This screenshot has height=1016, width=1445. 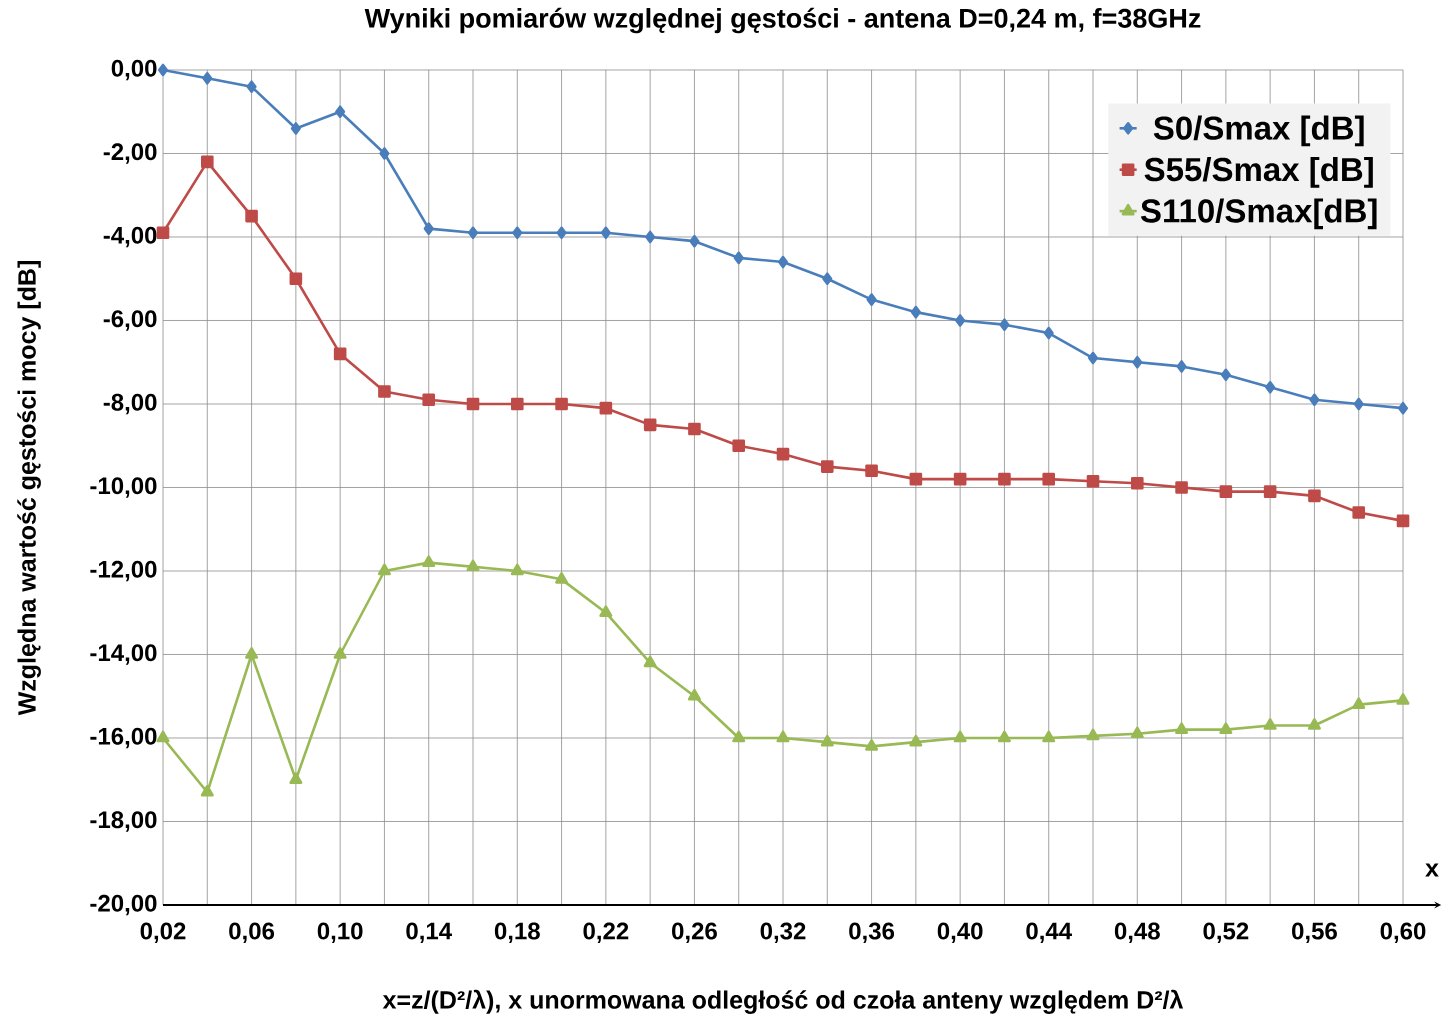 I want to click on x-tick-label: 0,06, so click(x=252, y=932).